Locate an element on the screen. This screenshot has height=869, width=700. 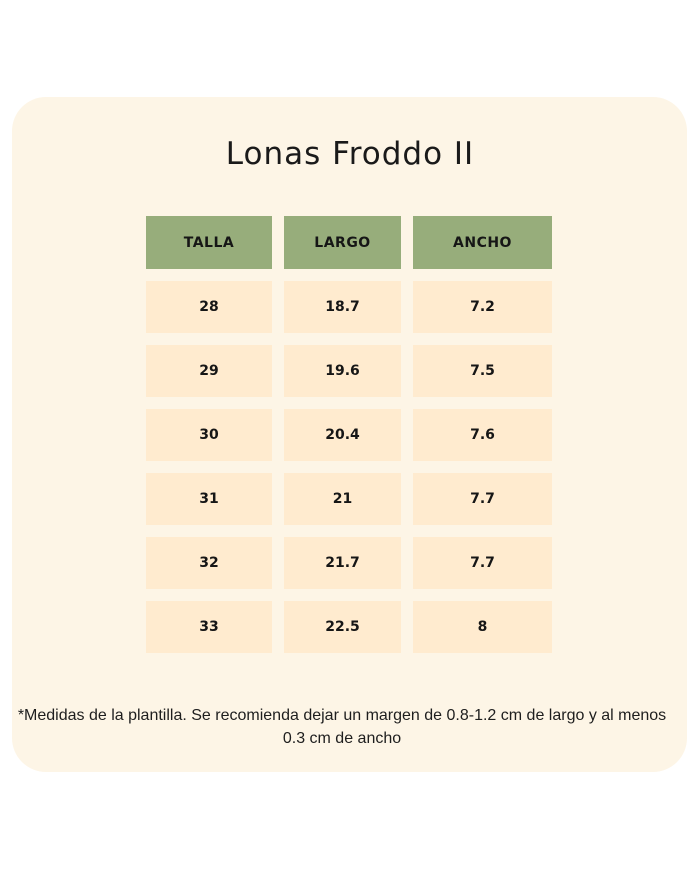
cell-largo: 21.7 is located at coordinates (342, 563).